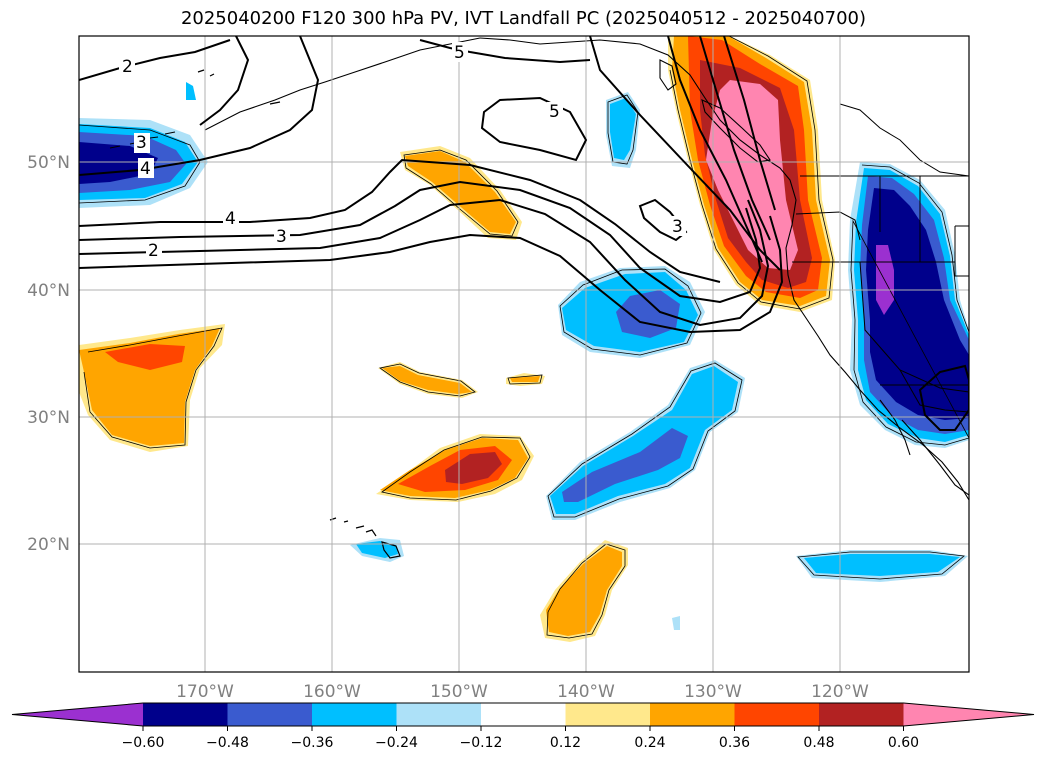  What do you see at coordinates (48, 291) in the screenshot?
I see `lat-label-40n: 40°N` at bounding box center [48, 291].